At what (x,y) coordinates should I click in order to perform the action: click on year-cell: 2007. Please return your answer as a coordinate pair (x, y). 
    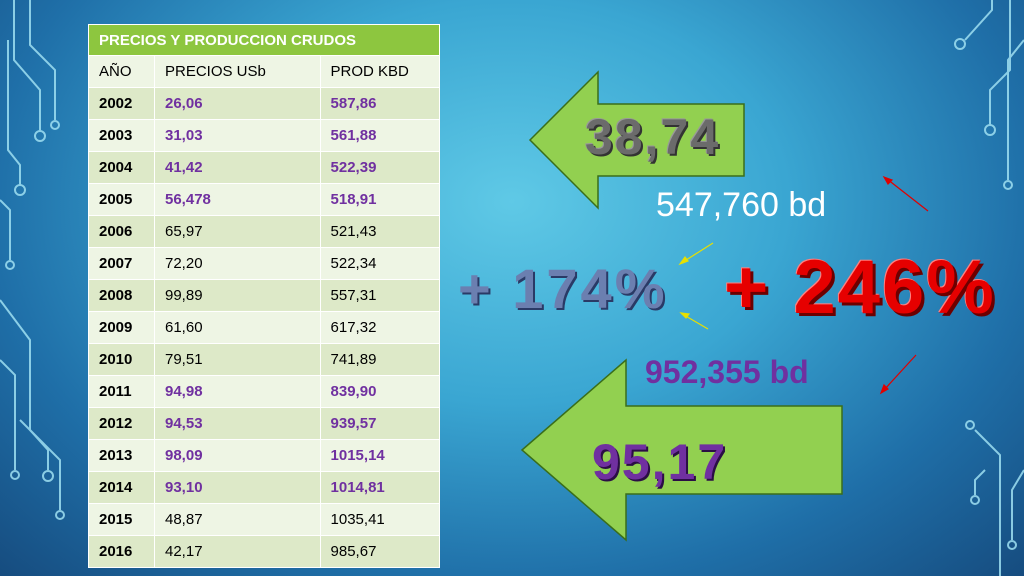
    Looking at the image, I should click on (121, 263).